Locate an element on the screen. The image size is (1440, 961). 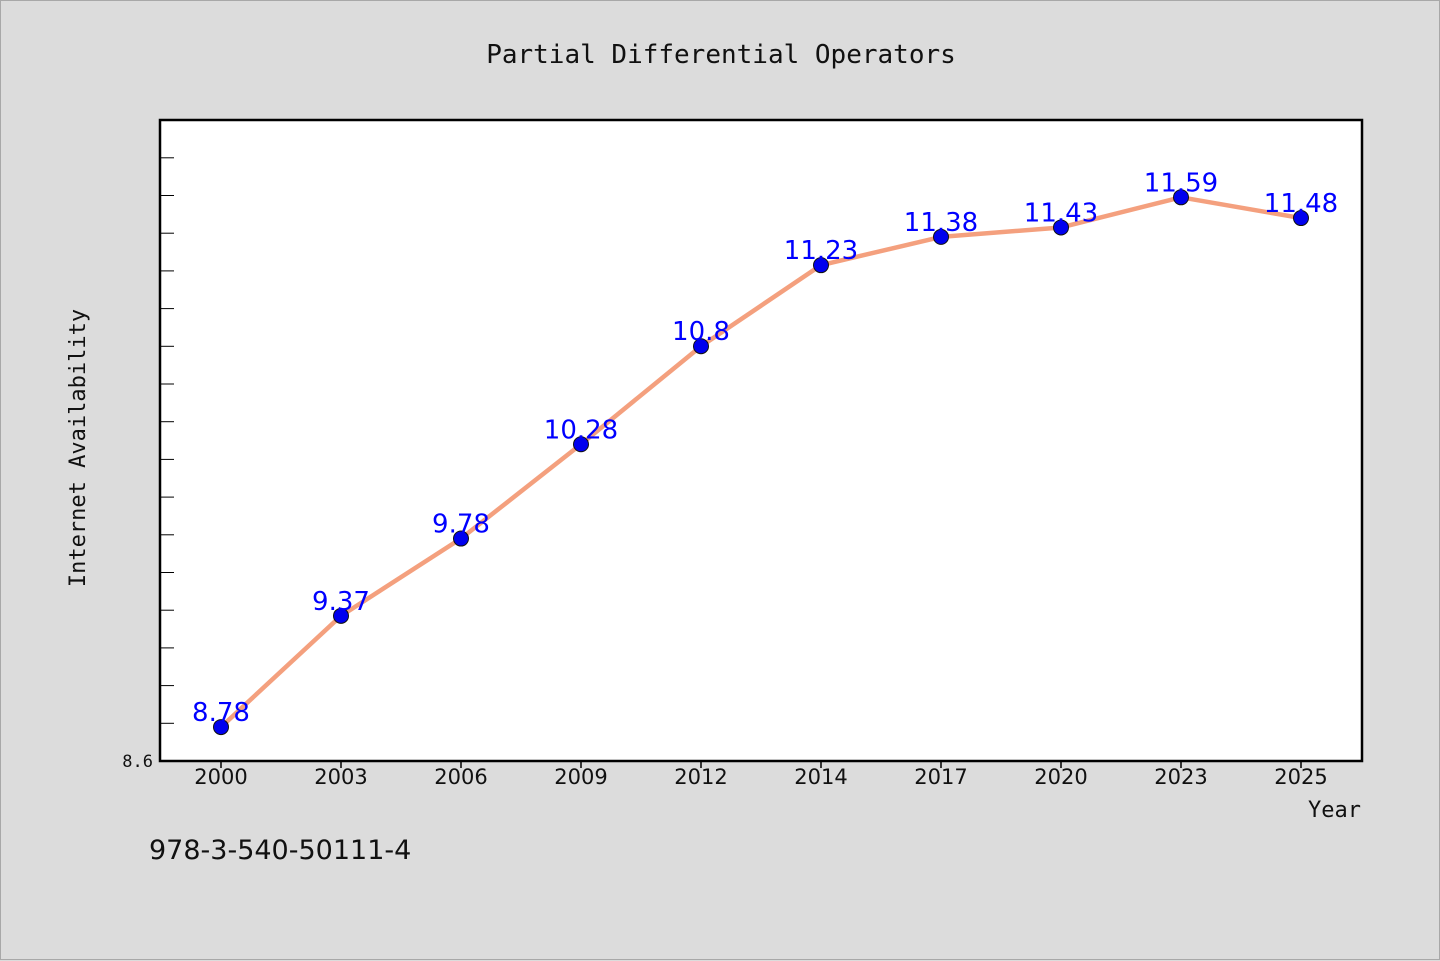
data-label: 9.37 is located at coordinates (341, 602).